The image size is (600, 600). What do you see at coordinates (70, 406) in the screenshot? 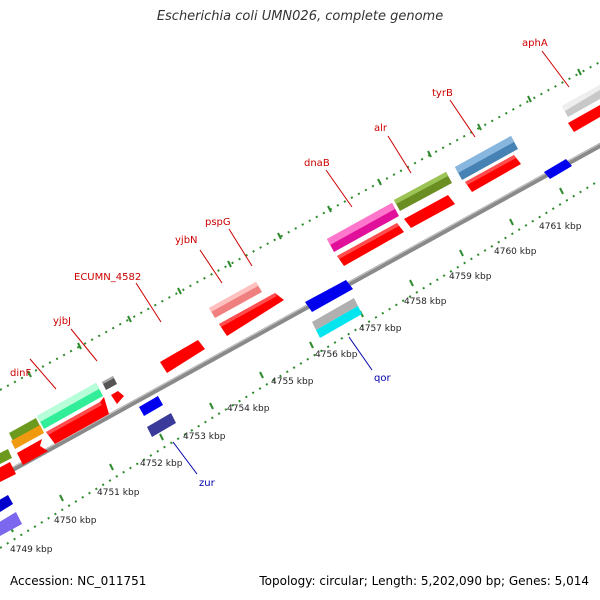
I see `gene-box-dinF` at bounding box center [70, 406].